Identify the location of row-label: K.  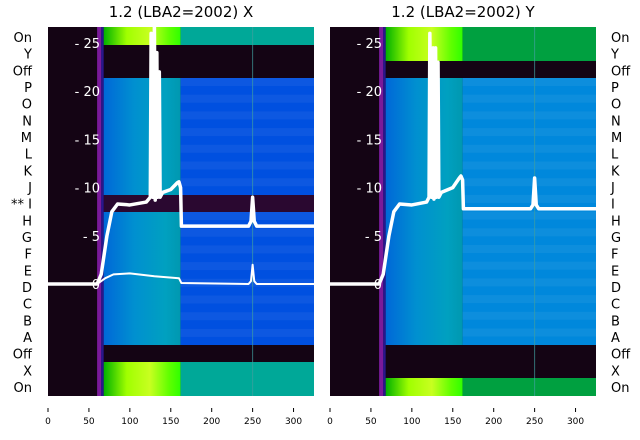
(615, 171).